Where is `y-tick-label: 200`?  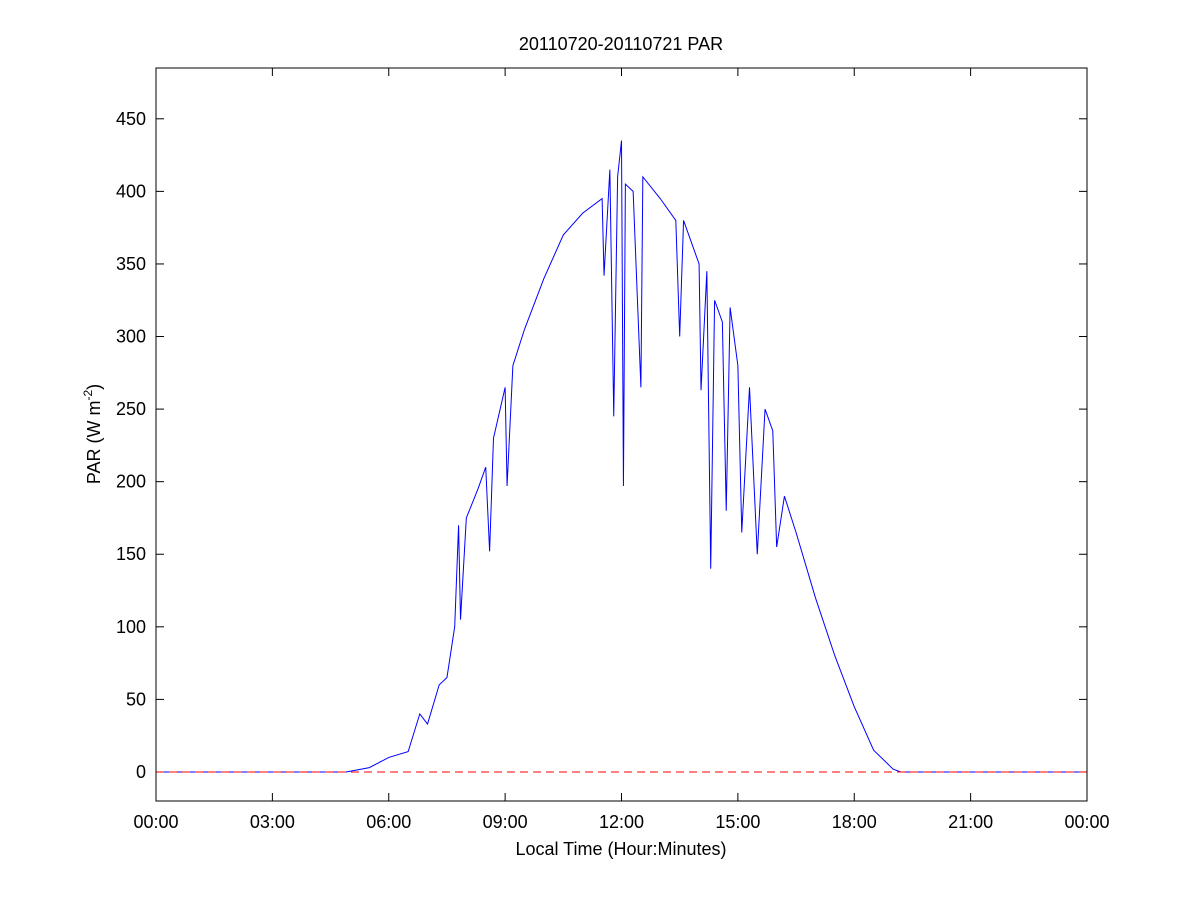
y-tick-label: 200 is located at coordinates (131, 482).